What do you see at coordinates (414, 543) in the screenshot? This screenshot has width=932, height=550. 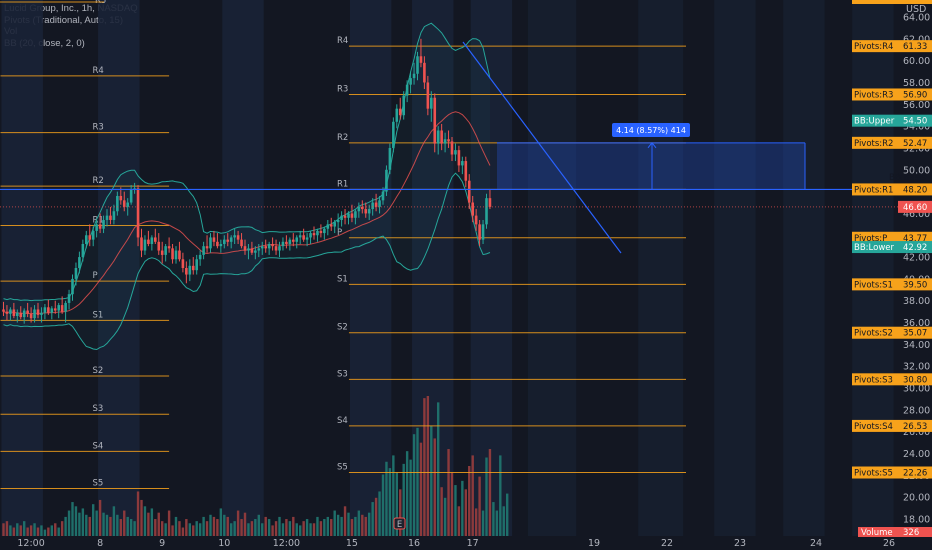 I see `time-tick: 16` at bounding box center [414, 543].